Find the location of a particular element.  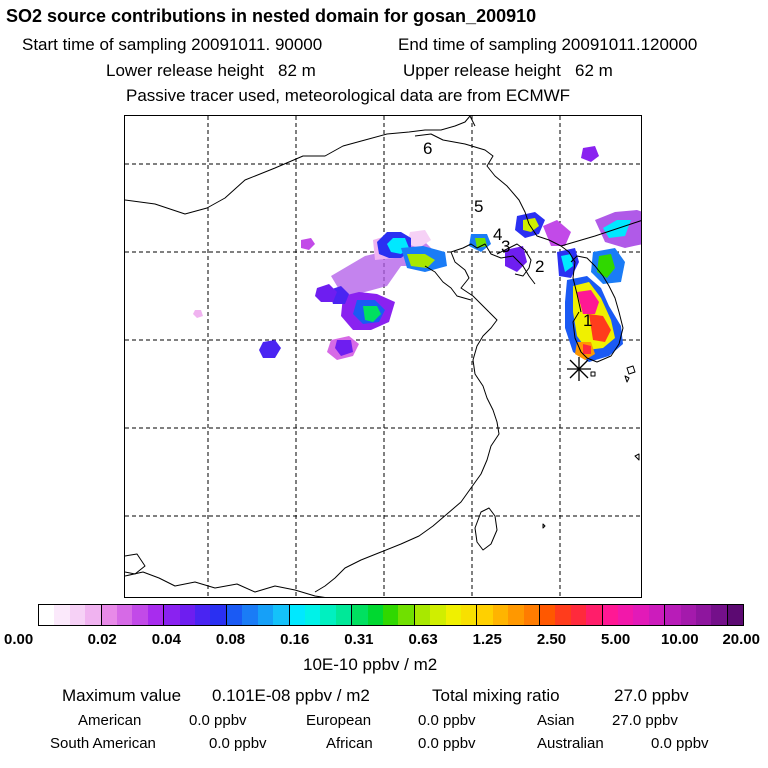

end-time: End time of sampling 20091011.120000 is located at coordinates (548, 44).